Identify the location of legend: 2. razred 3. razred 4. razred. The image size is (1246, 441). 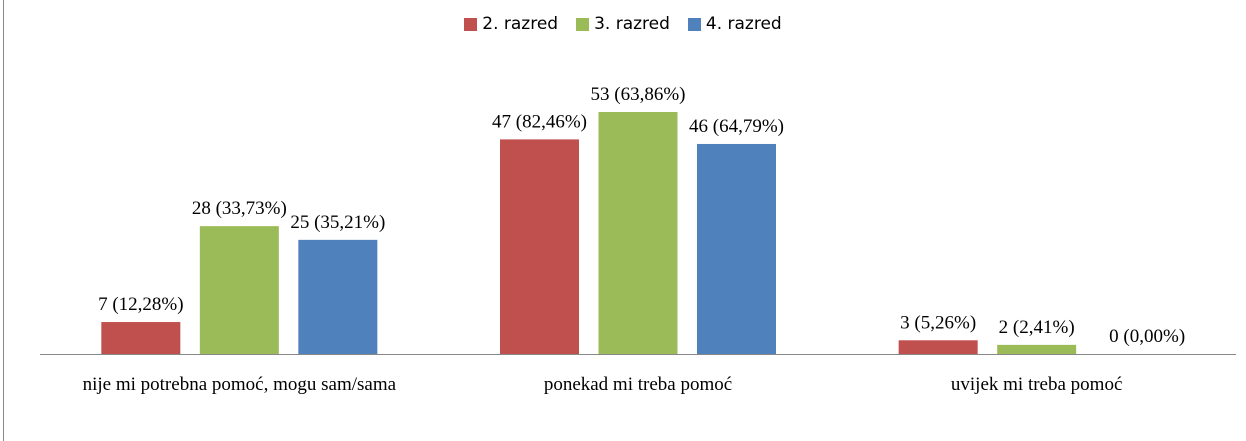
(623, 24).